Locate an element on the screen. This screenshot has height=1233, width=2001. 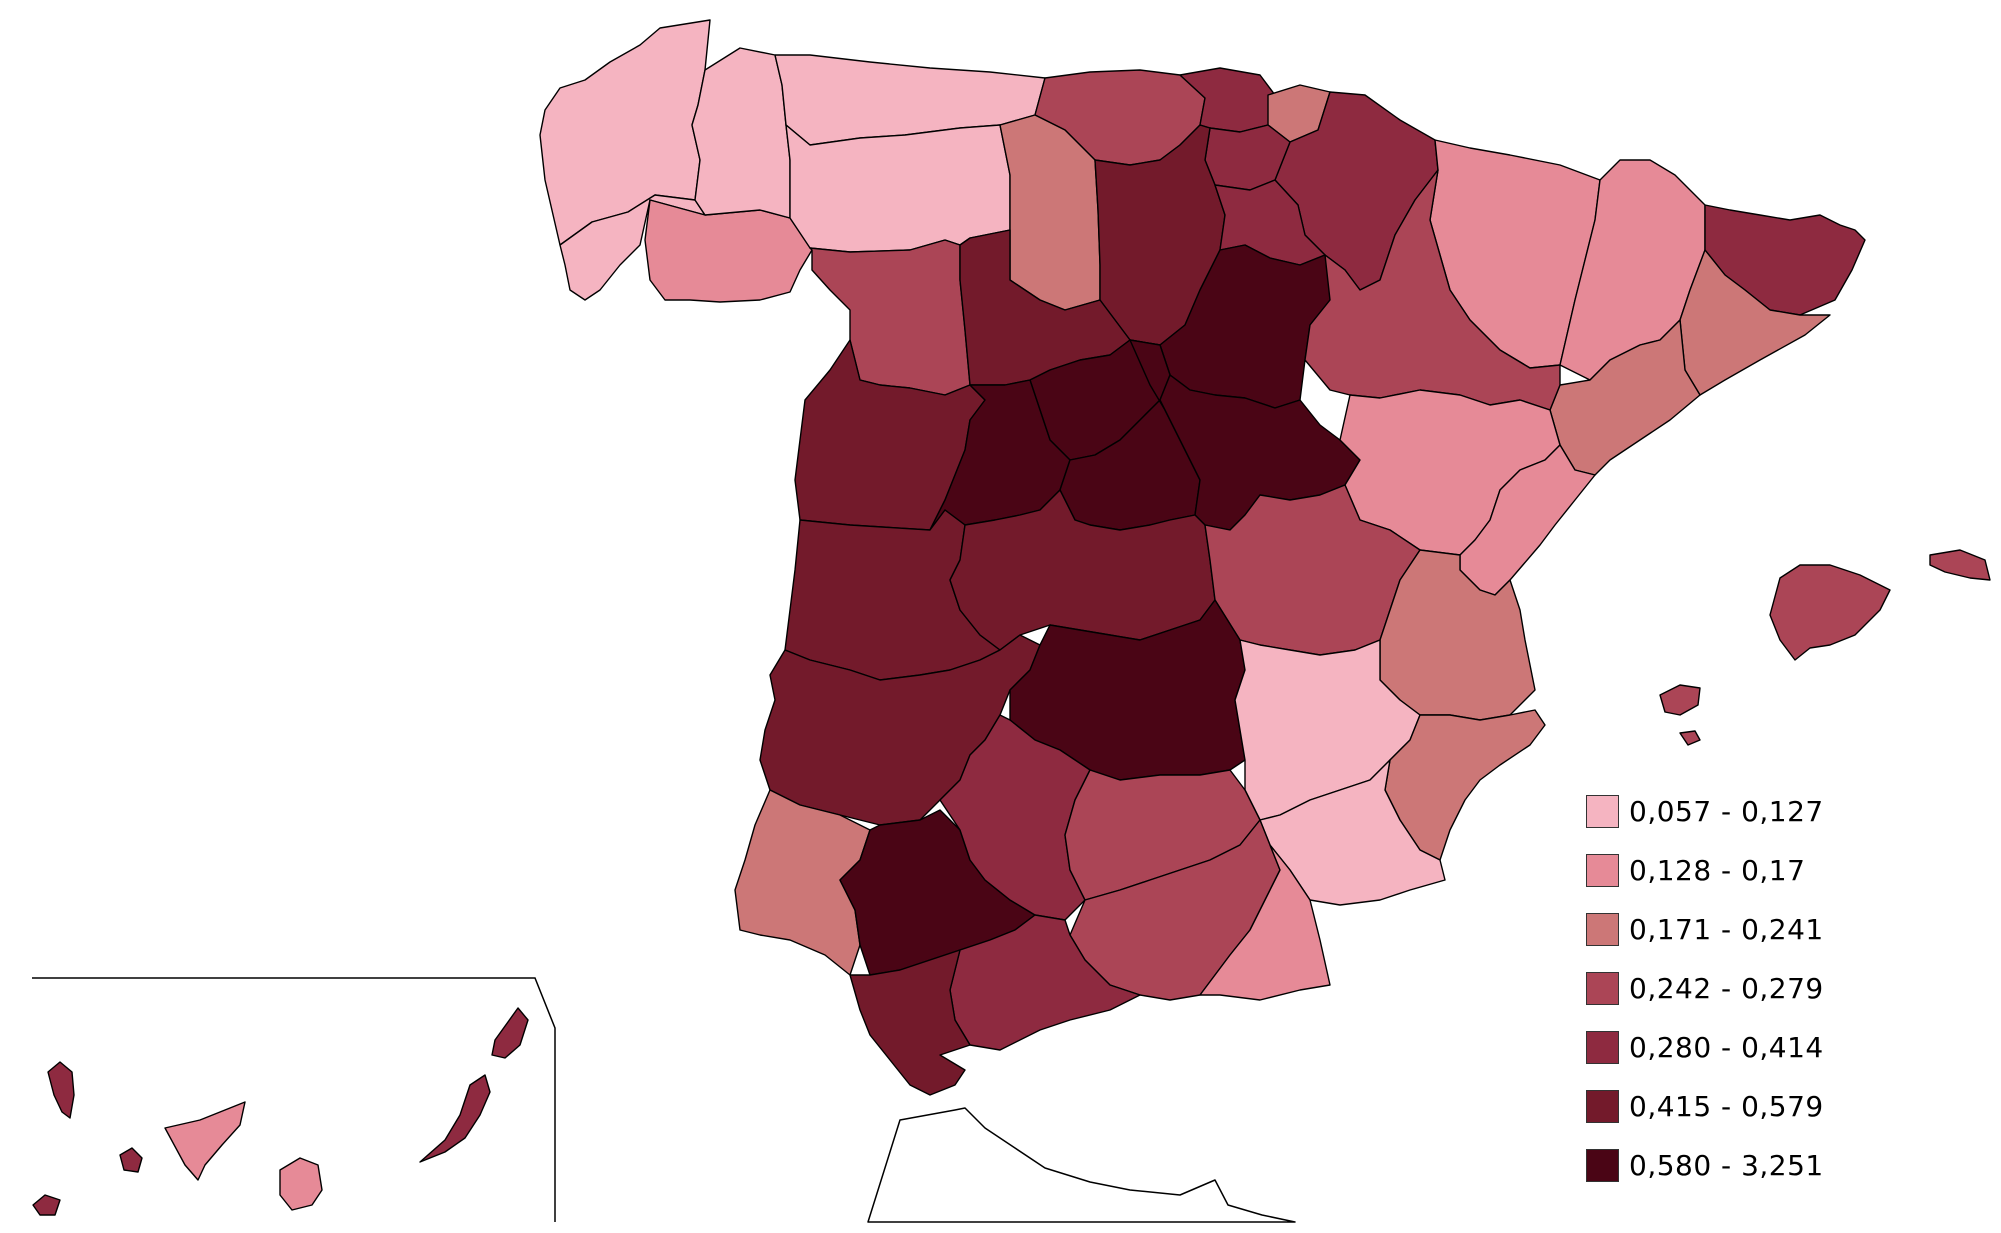
island-el-hierro is located at coordinates (46, 1205).